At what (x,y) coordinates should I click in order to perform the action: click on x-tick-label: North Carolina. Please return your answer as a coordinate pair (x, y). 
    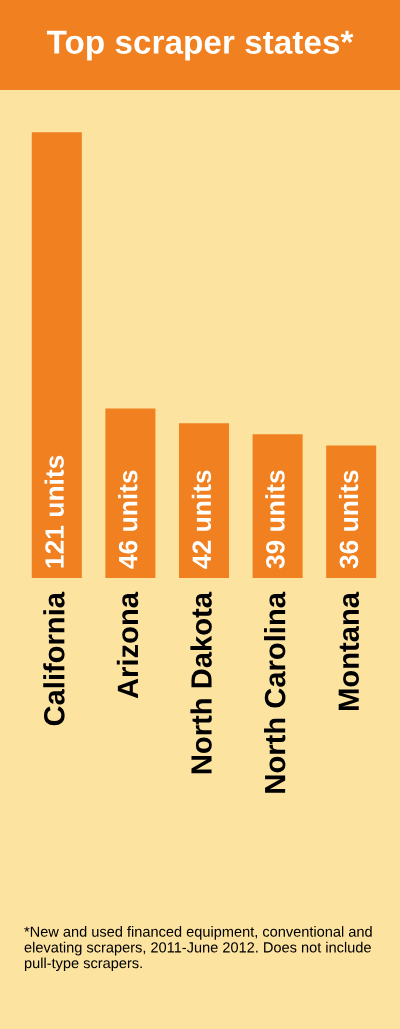
    Looking at the image, I should click on (275, 692).